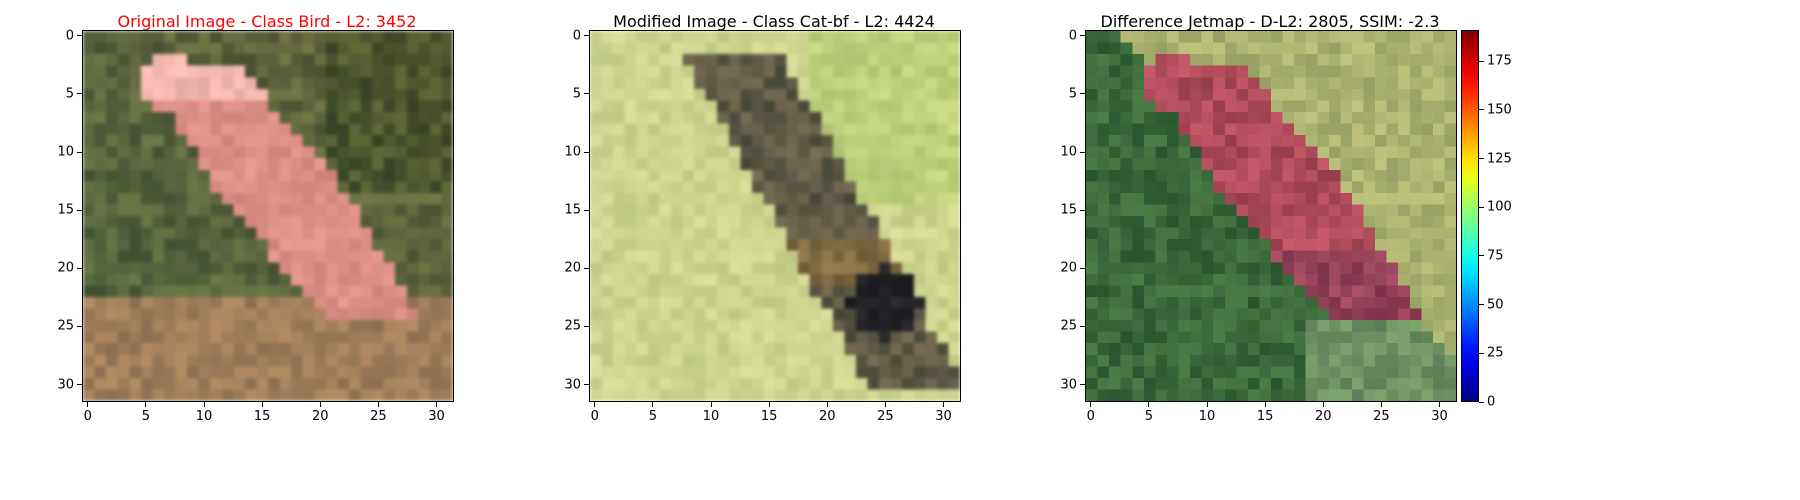  Describe the element at coordinates (1207, 416) in the screenshot. I see `x-tick-label: 10` at that location.